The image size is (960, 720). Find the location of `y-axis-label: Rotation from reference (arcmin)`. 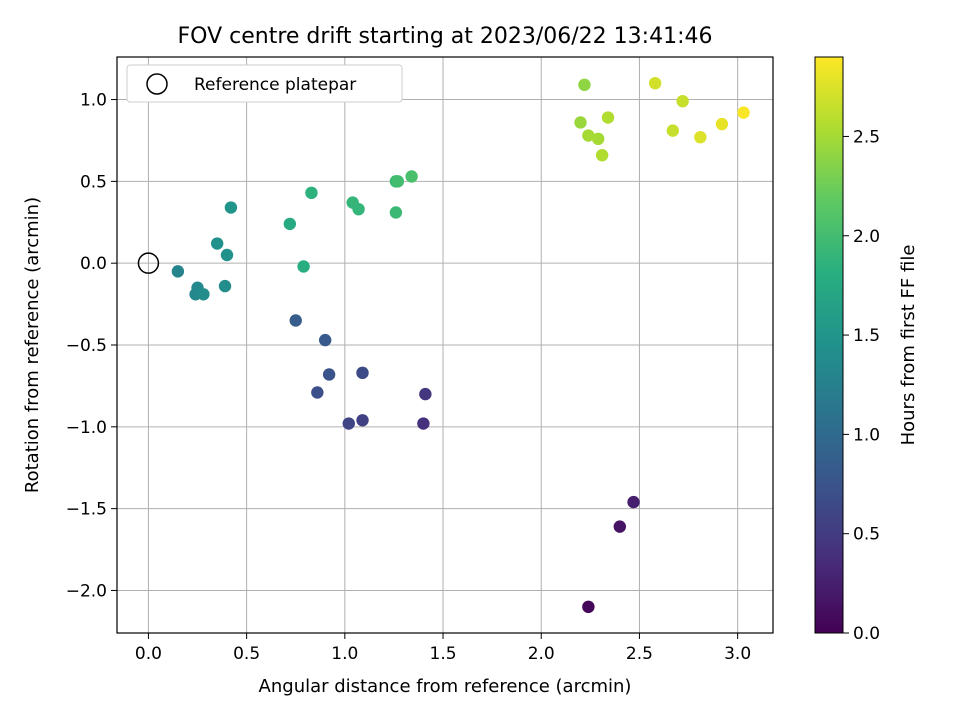

y-axis-label: Rotation from reference (arcmin) is located at coordinates (32, 345).